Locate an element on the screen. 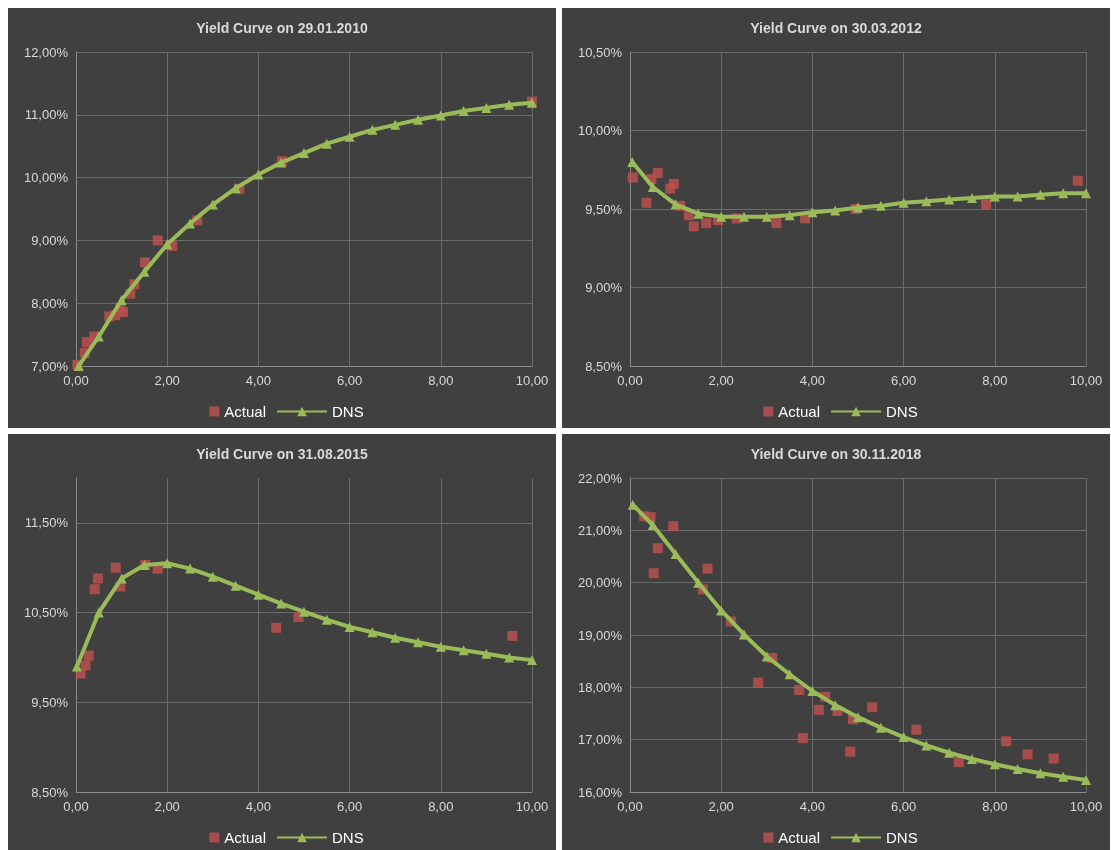 The image size is (1111, 850). y-tick-label: 22,00% is located at coordinates (600, 478).